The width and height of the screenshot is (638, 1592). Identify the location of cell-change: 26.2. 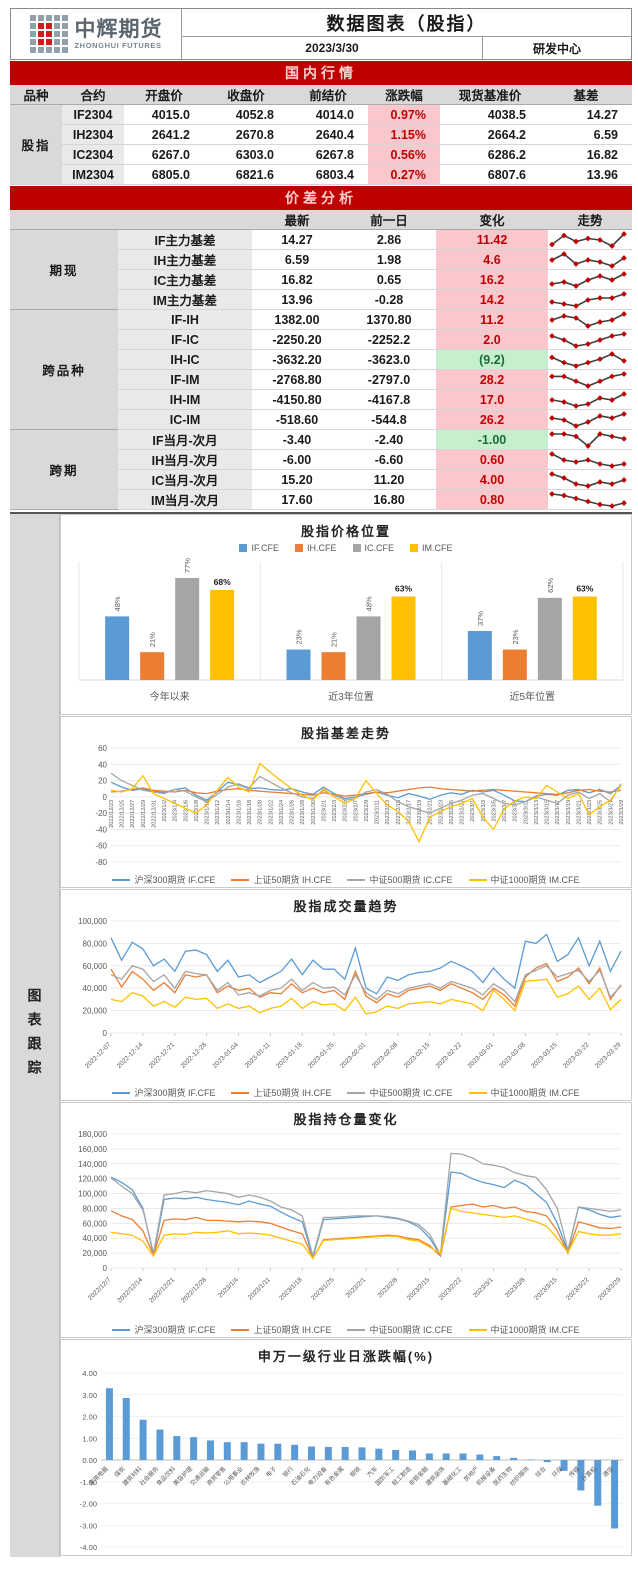
(492, 419).